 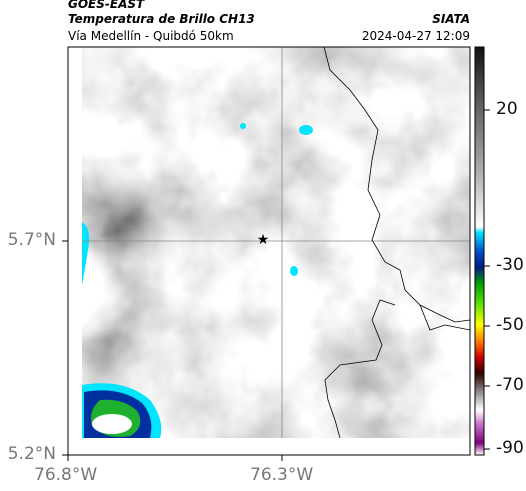 What do you see at coordinates (451, 19) in the screenshot?
I see `source: SIATA` at bounding box center [451, 19].